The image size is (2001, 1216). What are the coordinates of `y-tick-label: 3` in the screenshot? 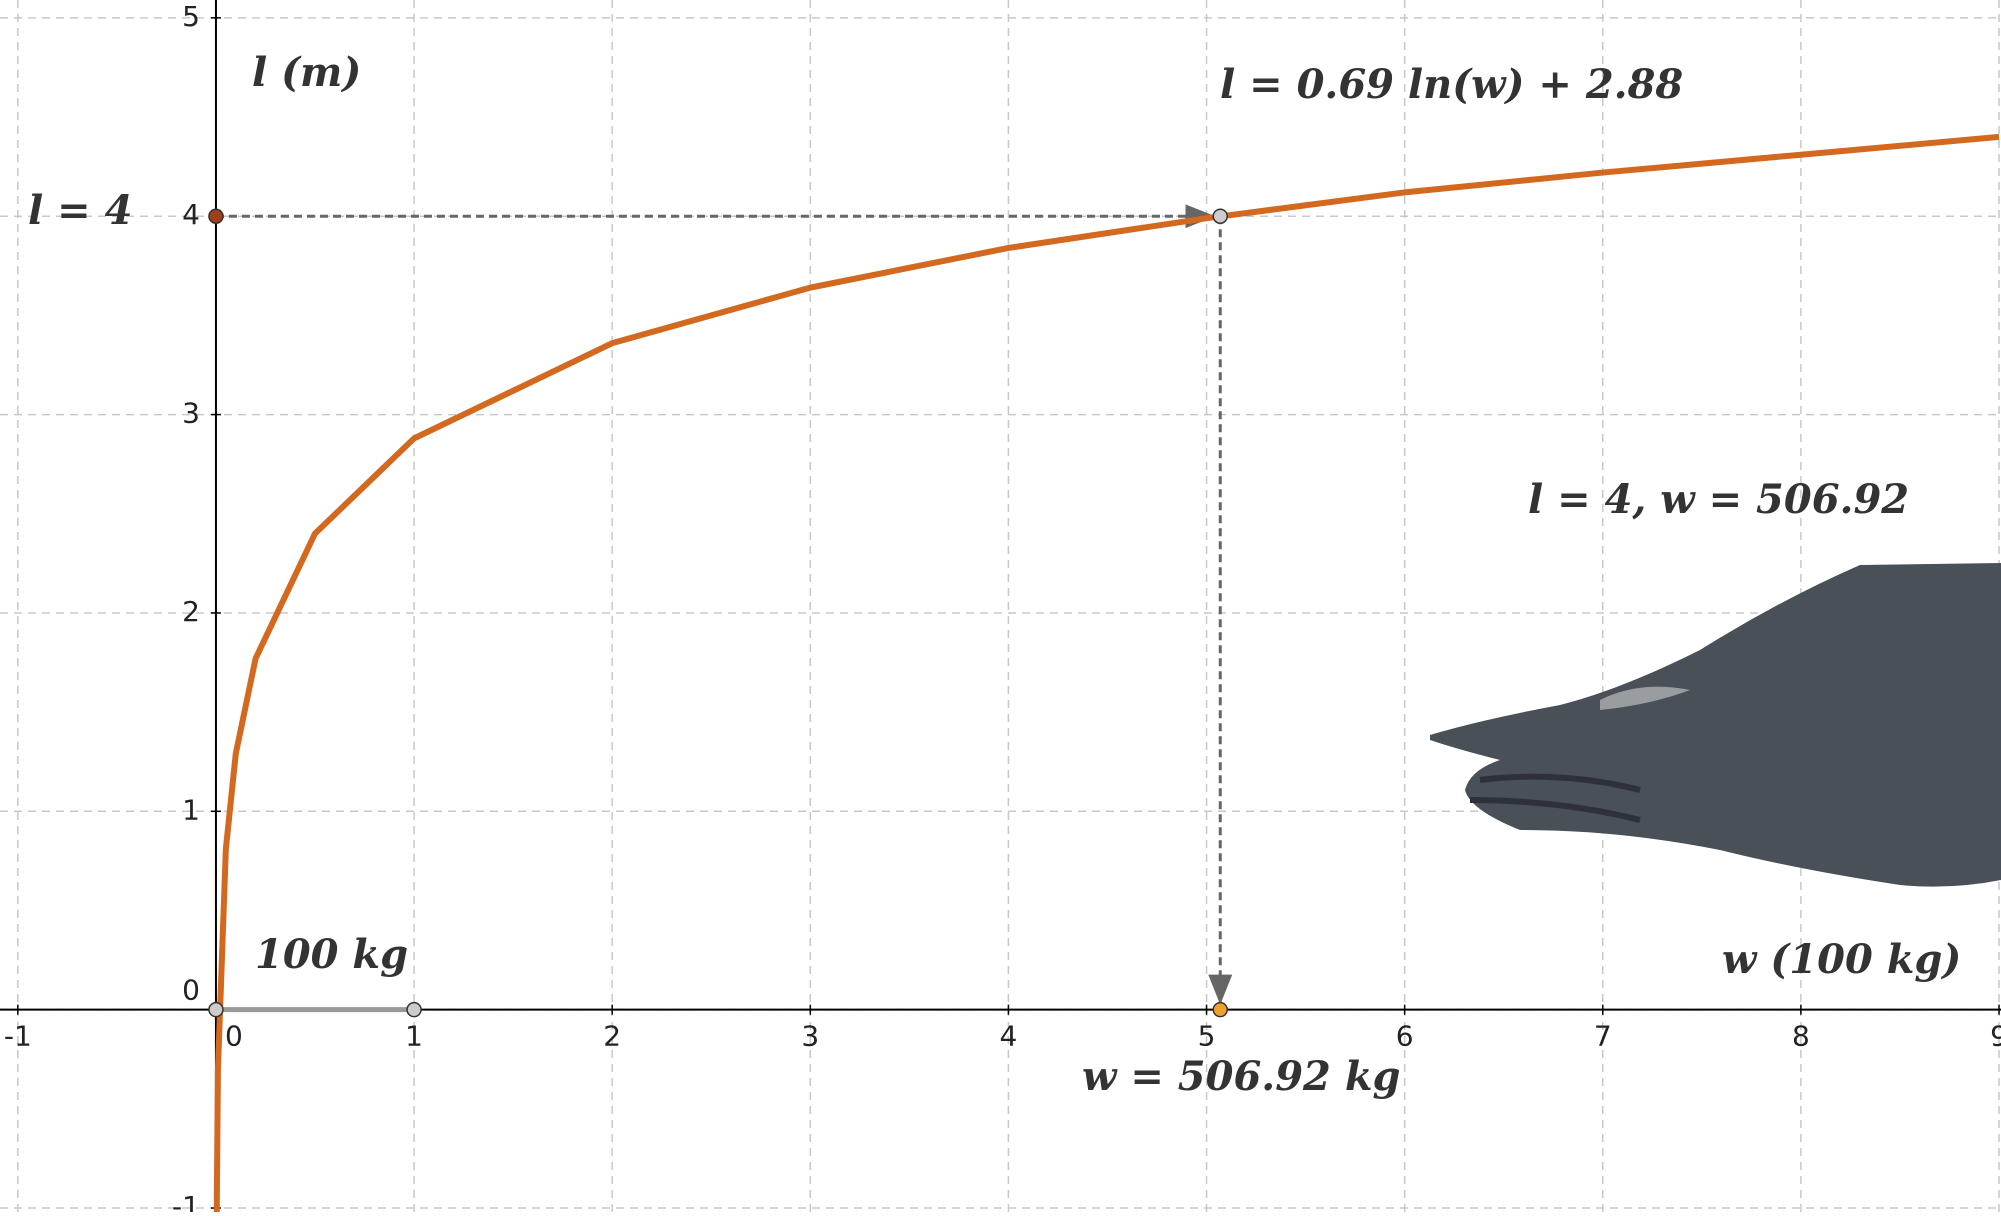 It's located at (191, 413).